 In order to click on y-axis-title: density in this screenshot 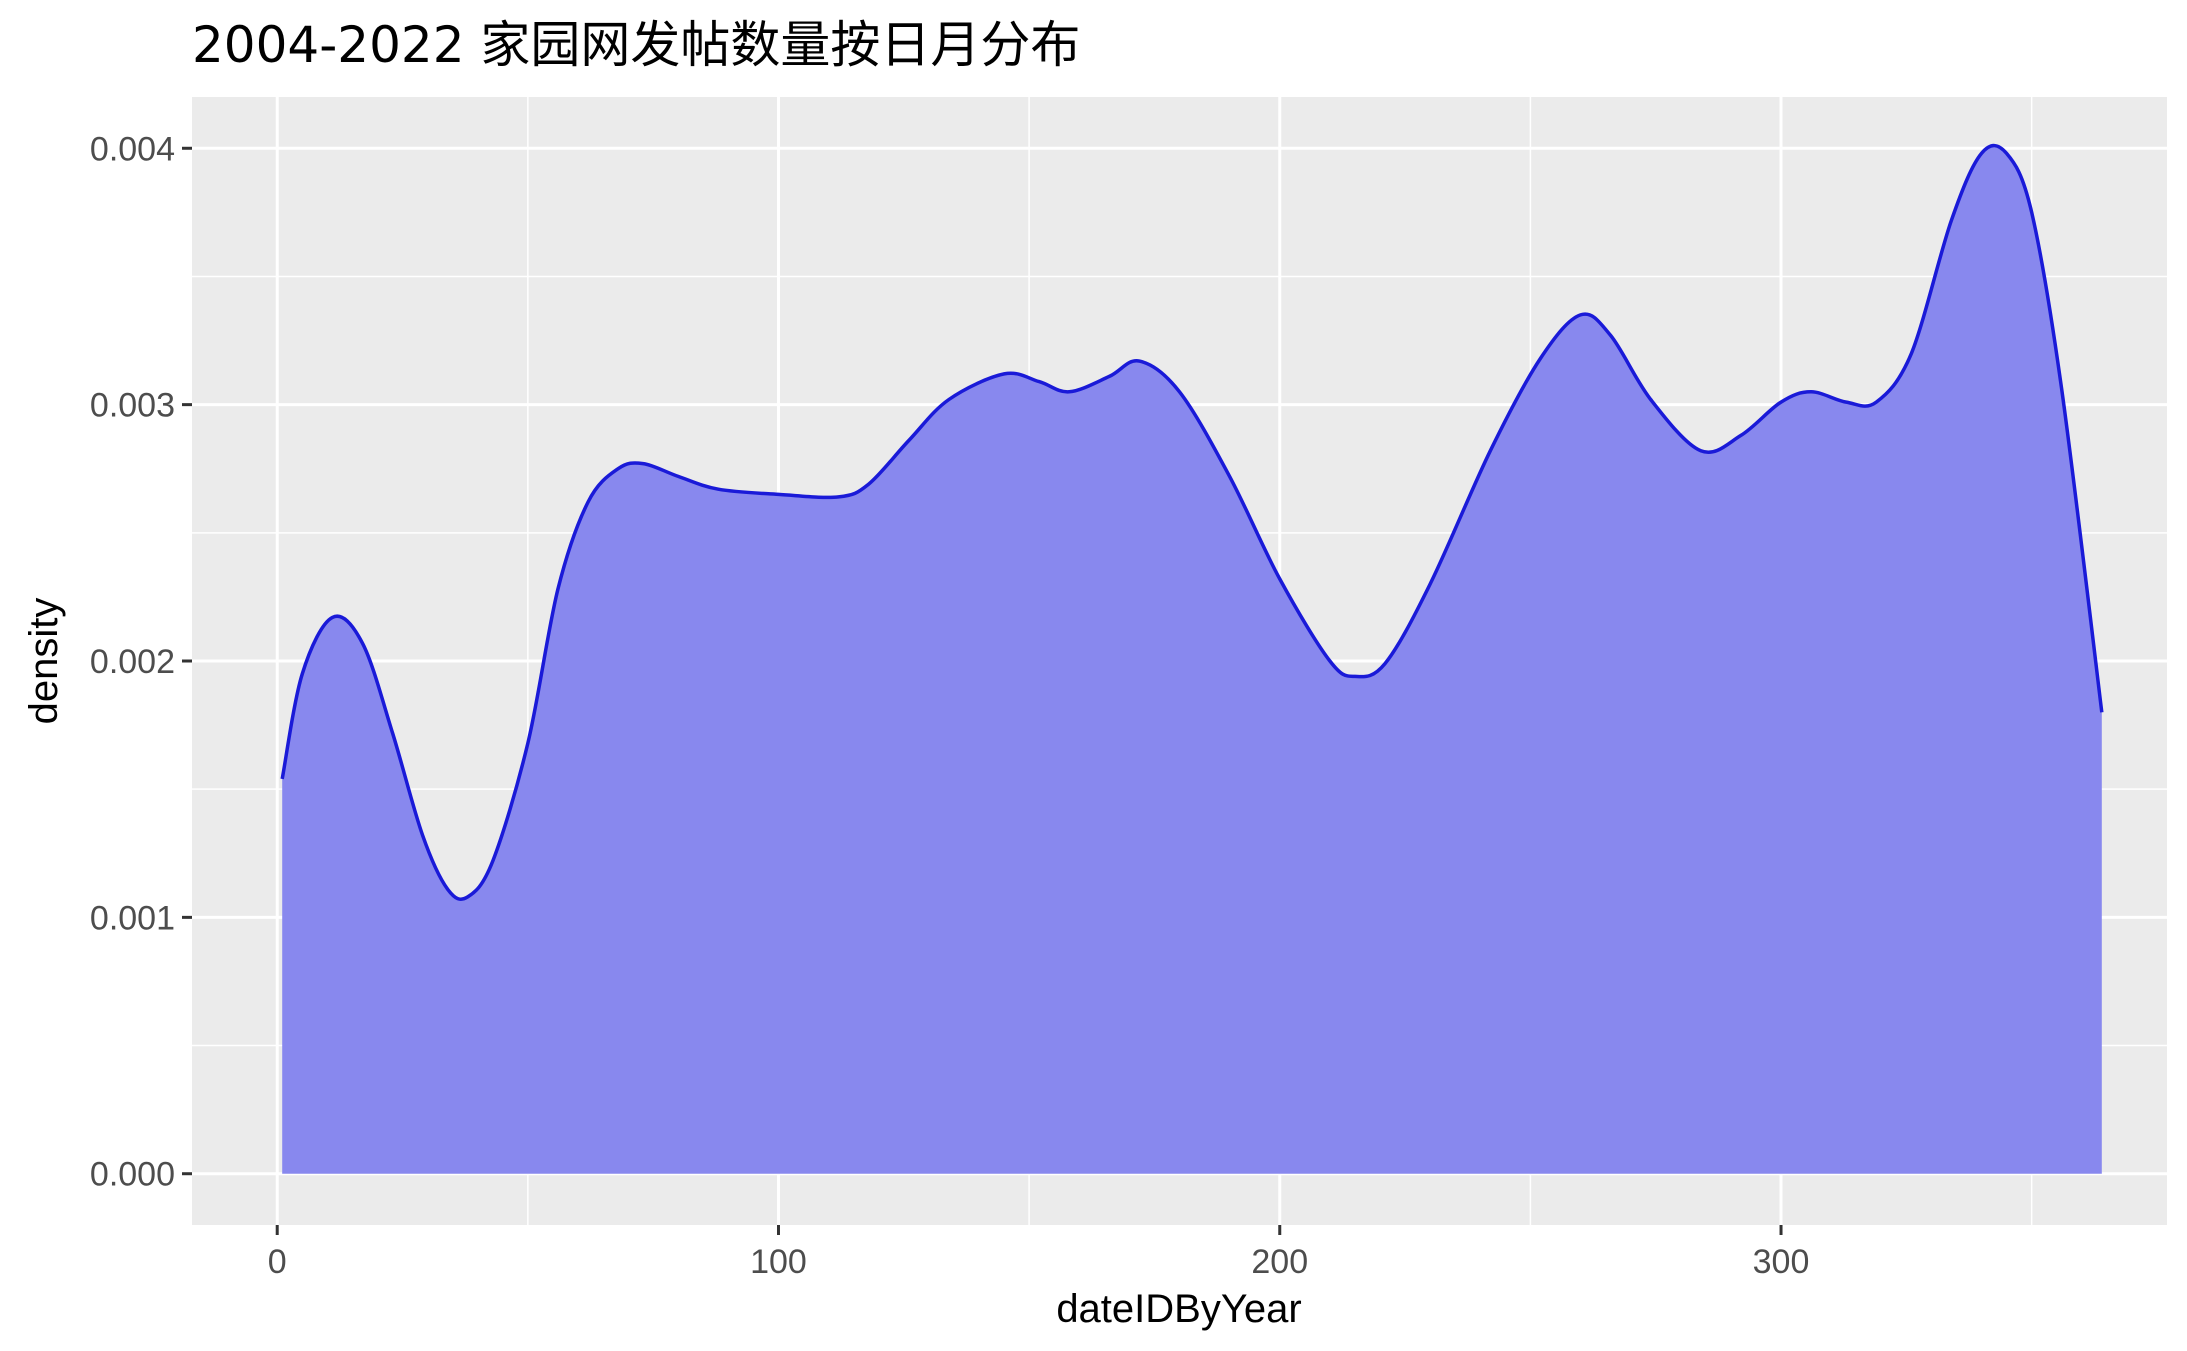, I will do `click(44, 661)`.